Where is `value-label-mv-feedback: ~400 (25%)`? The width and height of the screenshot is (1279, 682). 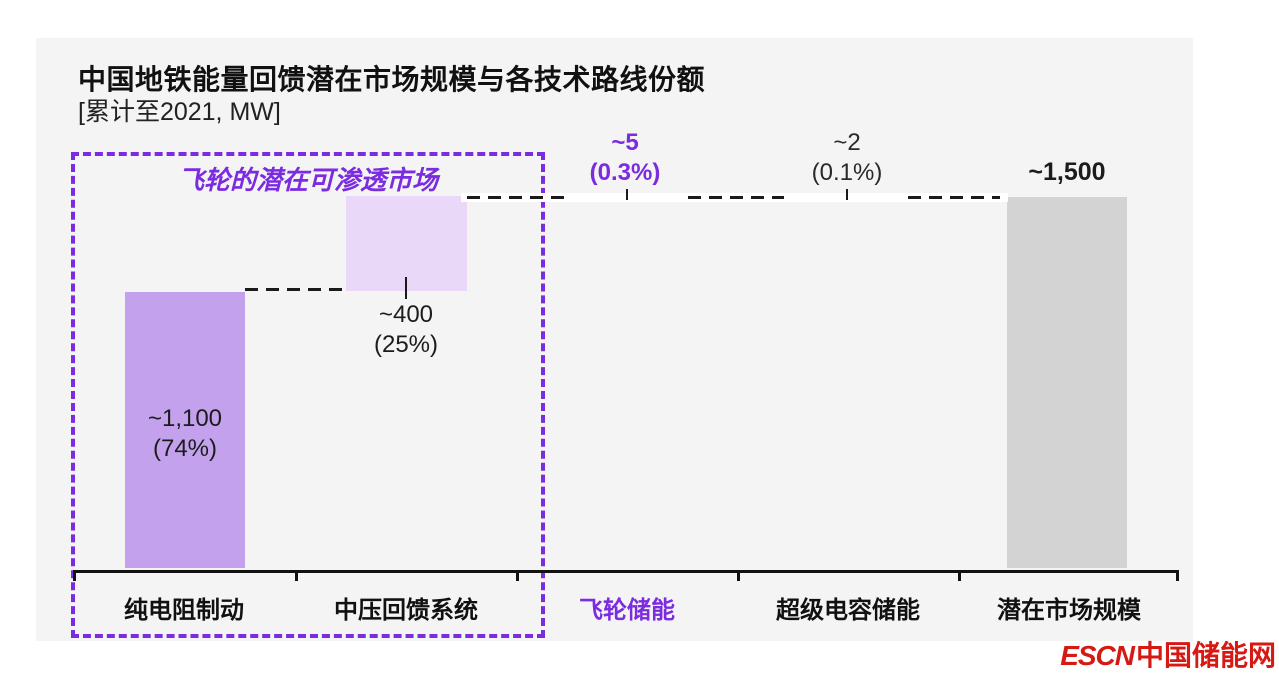 value-label-mv-feedback: ~400 (25%) is located at coordinates (406, 330).